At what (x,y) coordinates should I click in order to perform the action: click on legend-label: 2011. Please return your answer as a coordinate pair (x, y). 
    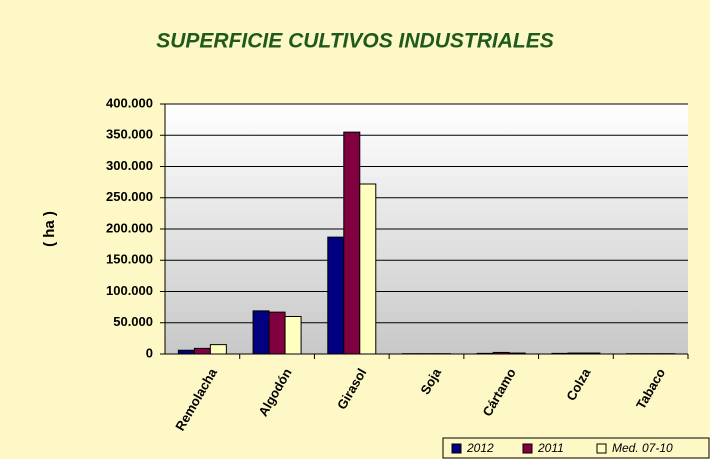
    Looking at the image, I should click on (550, 448).